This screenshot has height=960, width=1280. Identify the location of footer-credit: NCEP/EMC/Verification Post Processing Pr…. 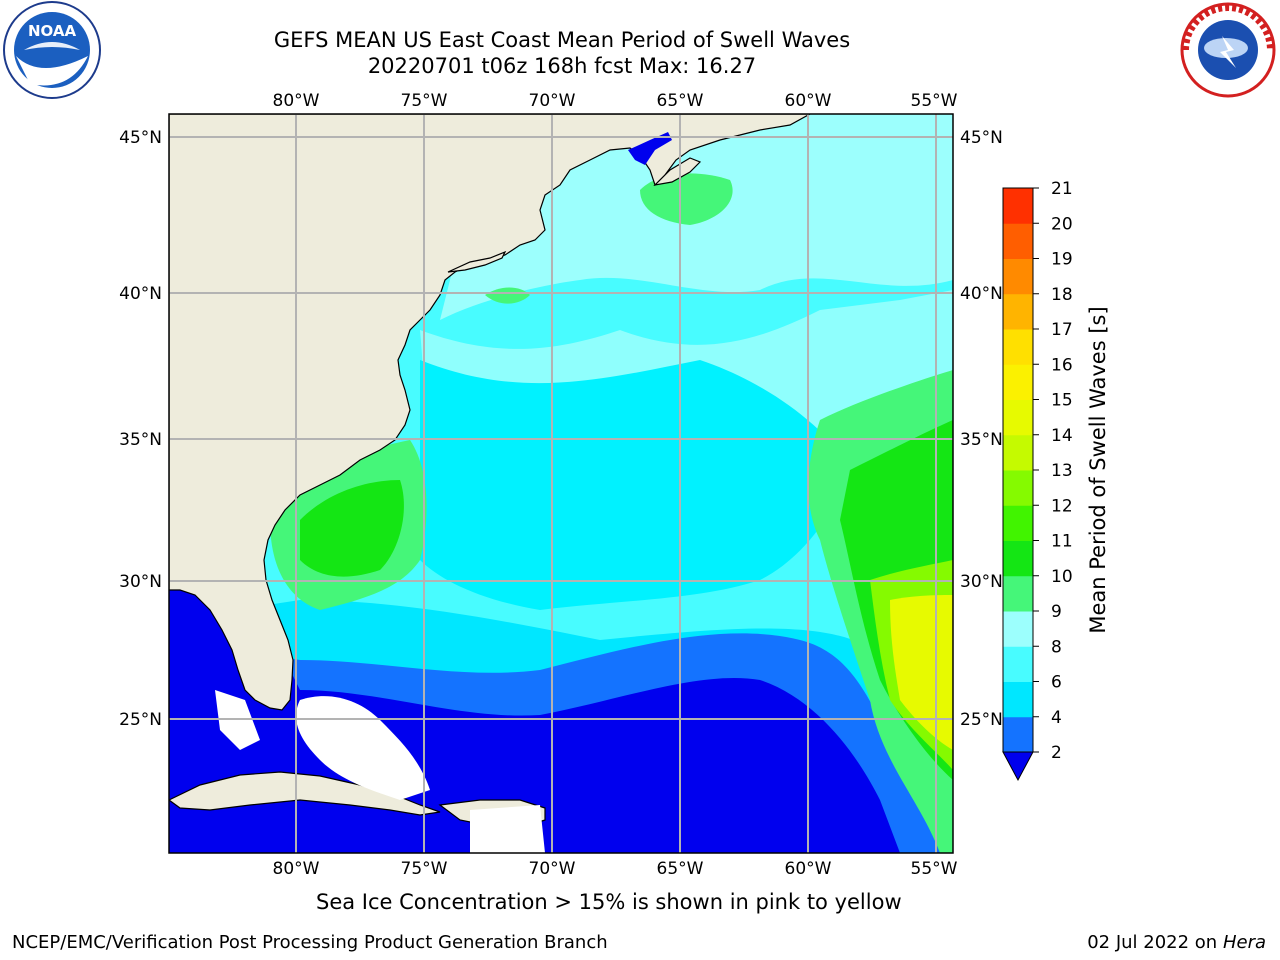
(310, 942).